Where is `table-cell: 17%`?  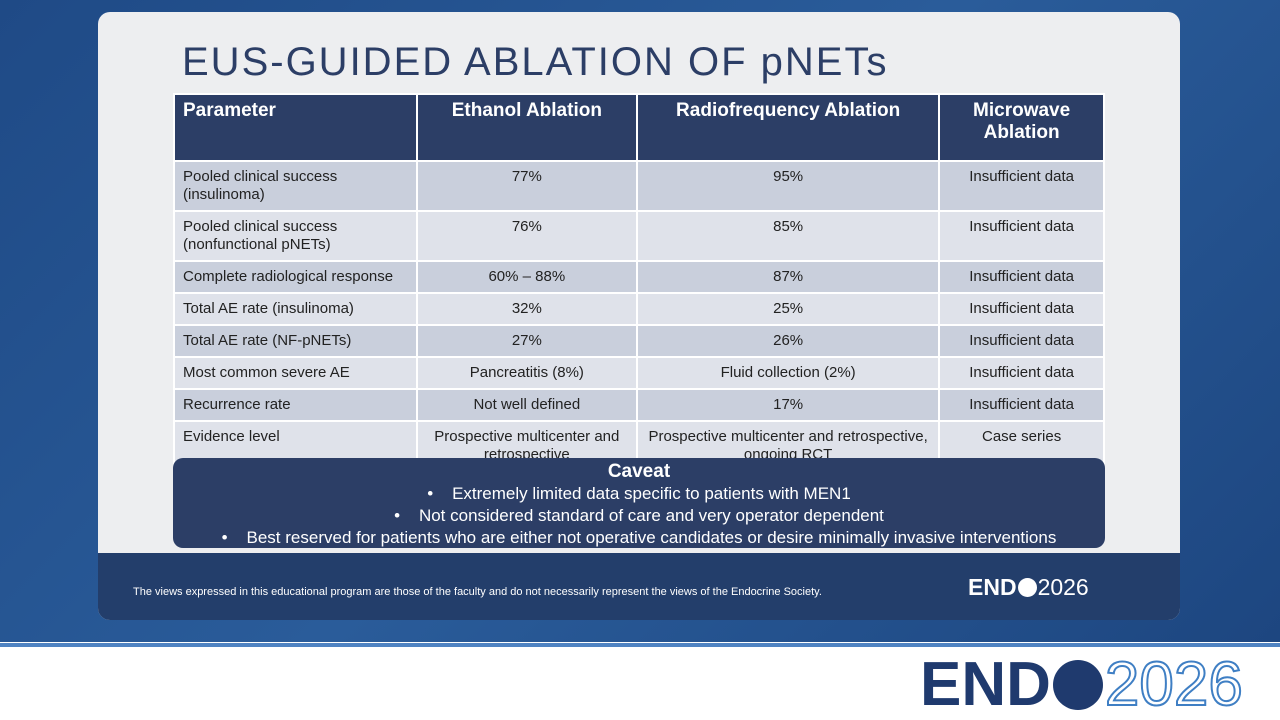 table-cell: 17% is located at coordinates (788, 405).